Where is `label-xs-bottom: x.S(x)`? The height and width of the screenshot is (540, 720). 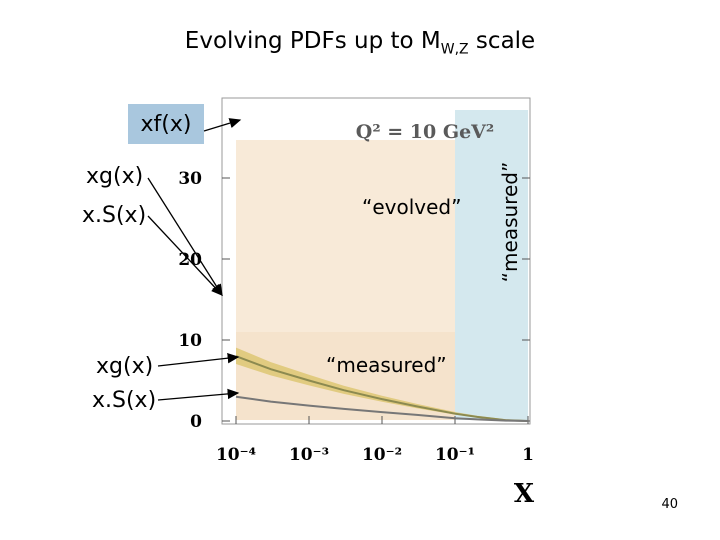
label-xs-bottom: x.S(x) is located at coordinates (124, 400).